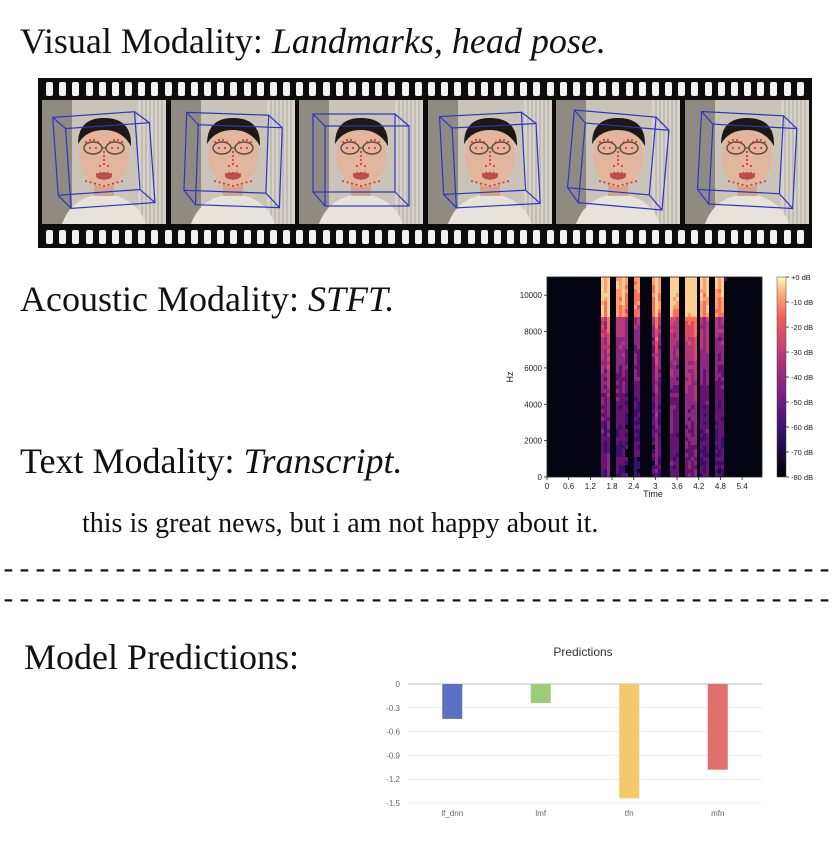 This screenshot has height=866, width=836. Describe the element at coordinates (540, 477) in the screenshot. I see `spectrogram-y-tick: 0` at that location.